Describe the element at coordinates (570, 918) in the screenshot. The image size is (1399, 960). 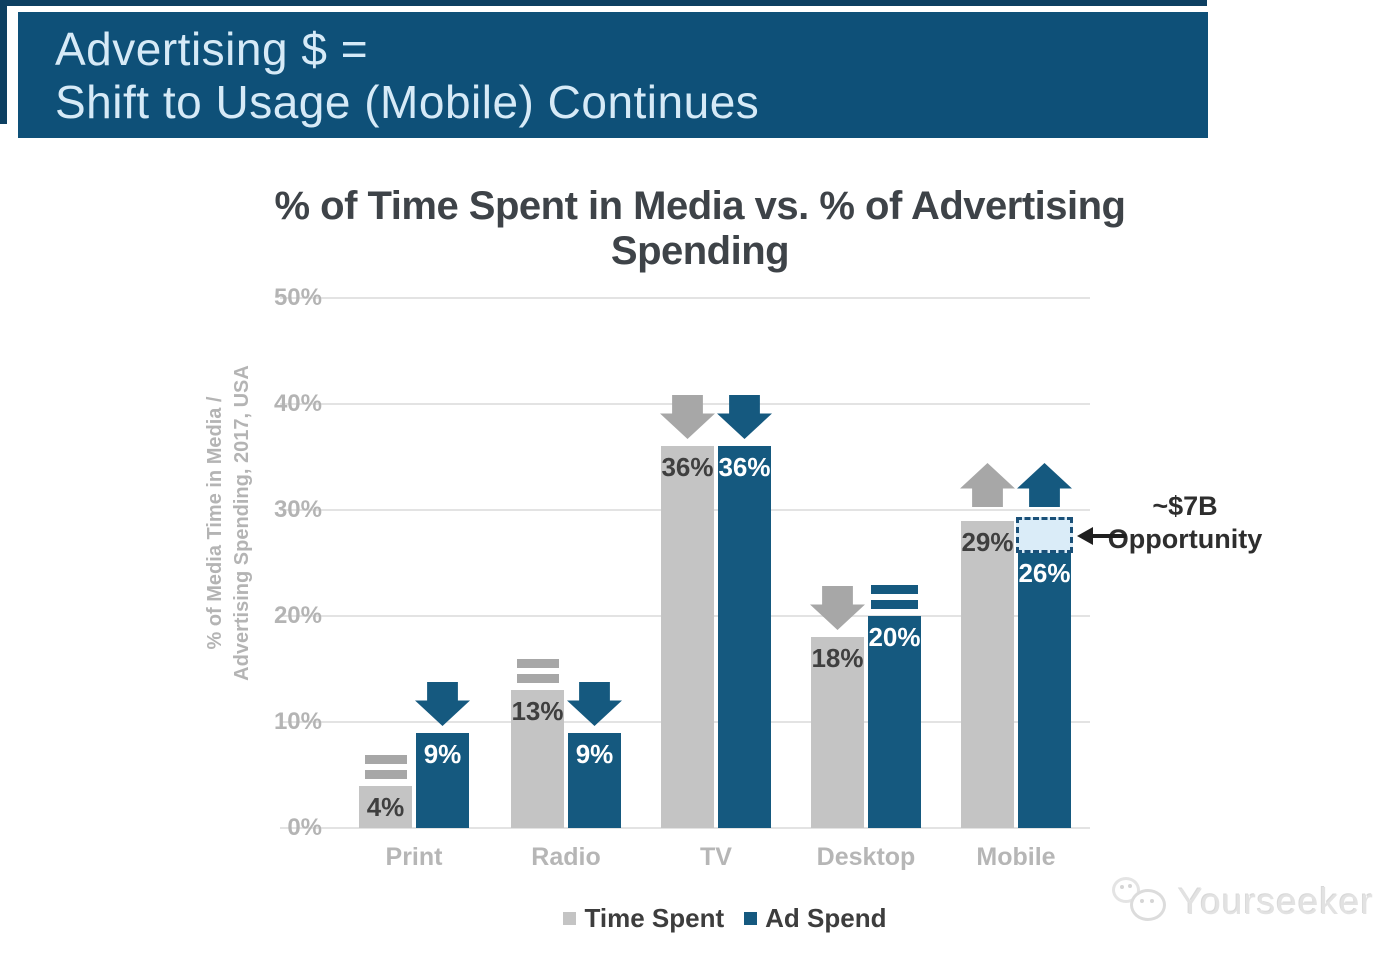
I see `time-spent-swatch-icon` at that location.